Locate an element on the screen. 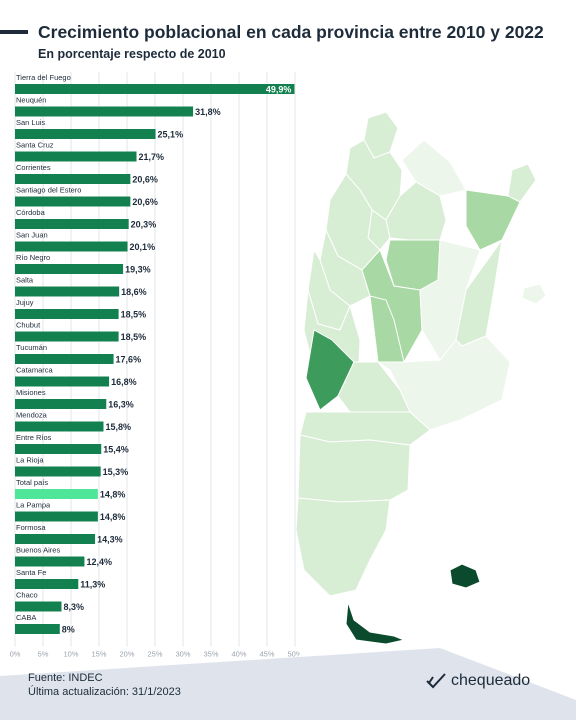 This screenshot has height=720, width=576. value-label: 15,3% is located at coordinates (116, 472).